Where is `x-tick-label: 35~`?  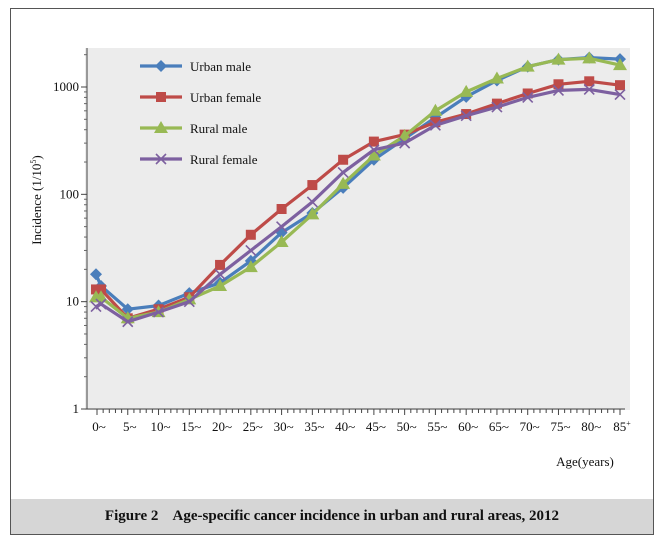
x-tick-label: 35~ is located at coordinates (314, 426).